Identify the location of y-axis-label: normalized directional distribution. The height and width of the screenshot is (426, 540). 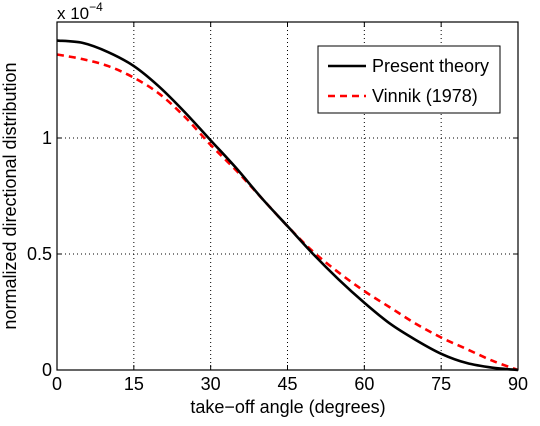
(10, 195).